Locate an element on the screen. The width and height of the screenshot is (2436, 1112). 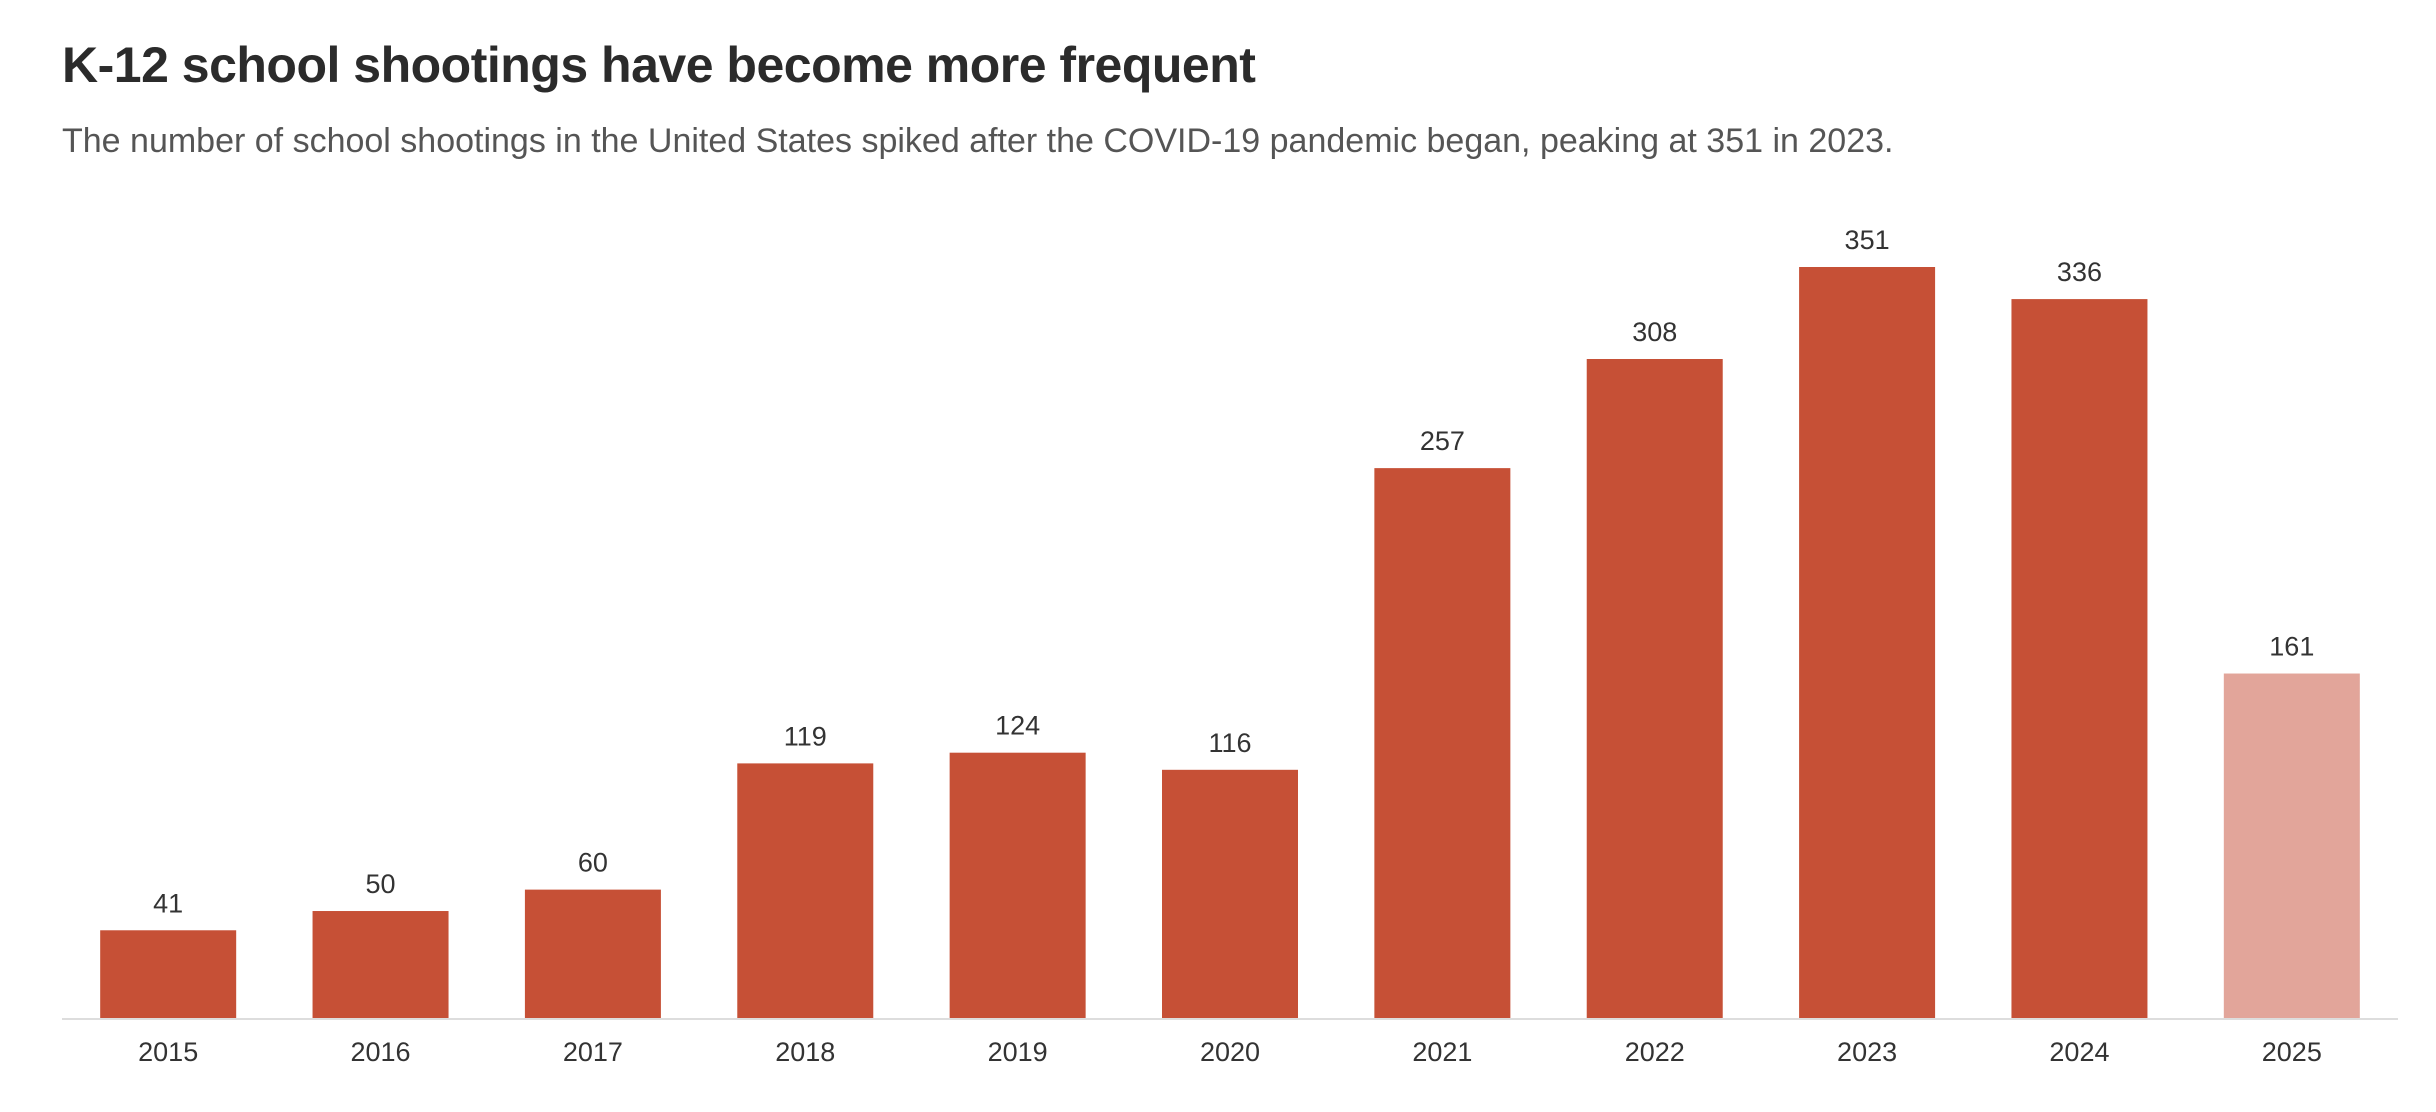
value-label-2015: 41 is located at coordinates (168, 903).